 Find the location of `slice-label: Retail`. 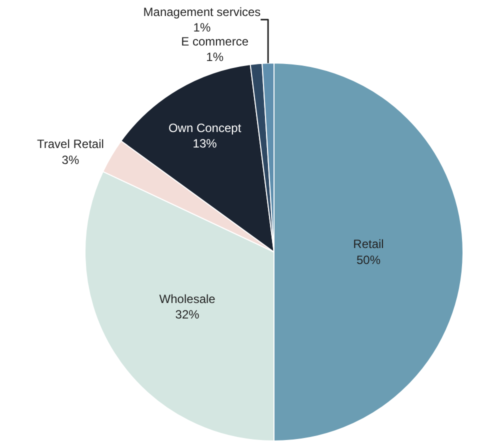

slice-label: Retail is located at coordinates (368, 244).